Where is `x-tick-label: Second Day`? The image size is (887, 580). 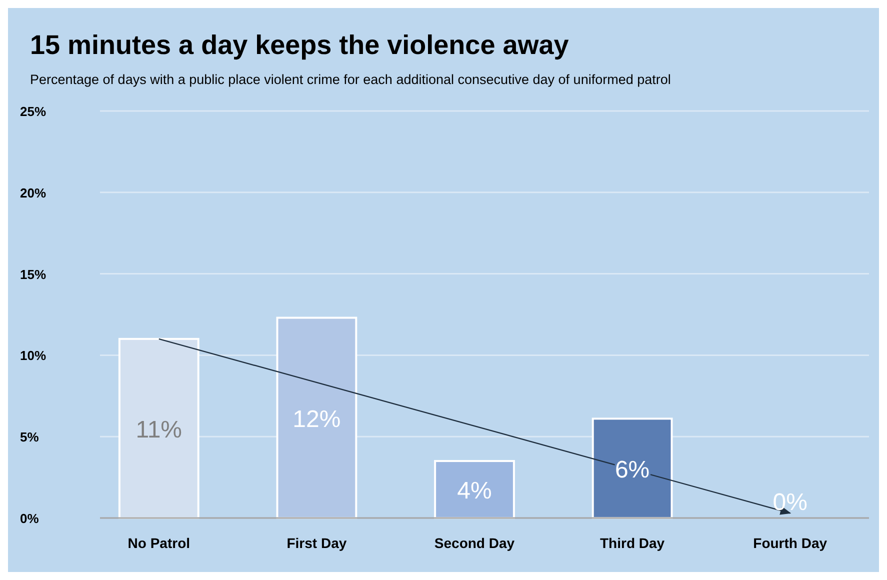 x-tick-label: Second Day is located at coordinates (474, 543).